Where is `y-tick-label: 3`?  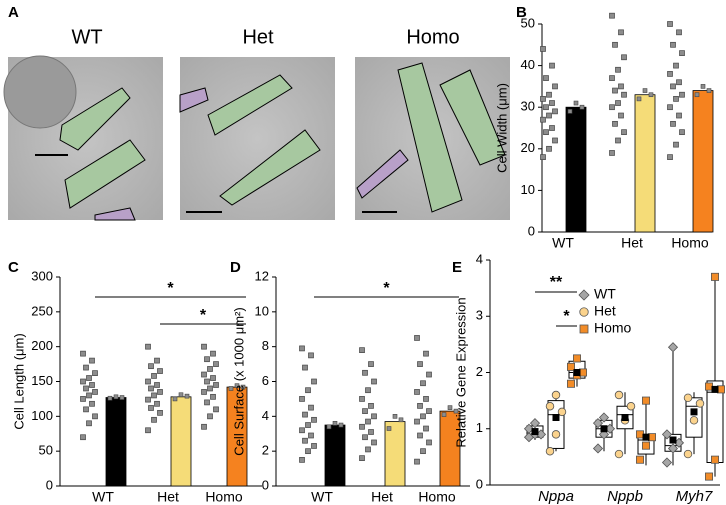 y-tick-label: 3 is located at coordinates (479, 315).